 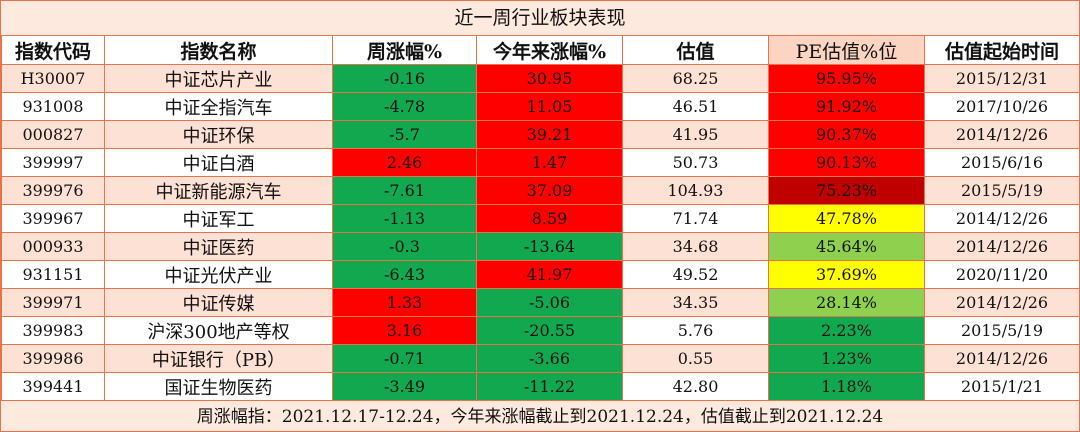 I want to click on cell-code: 399983, so click(x=53, y=330).